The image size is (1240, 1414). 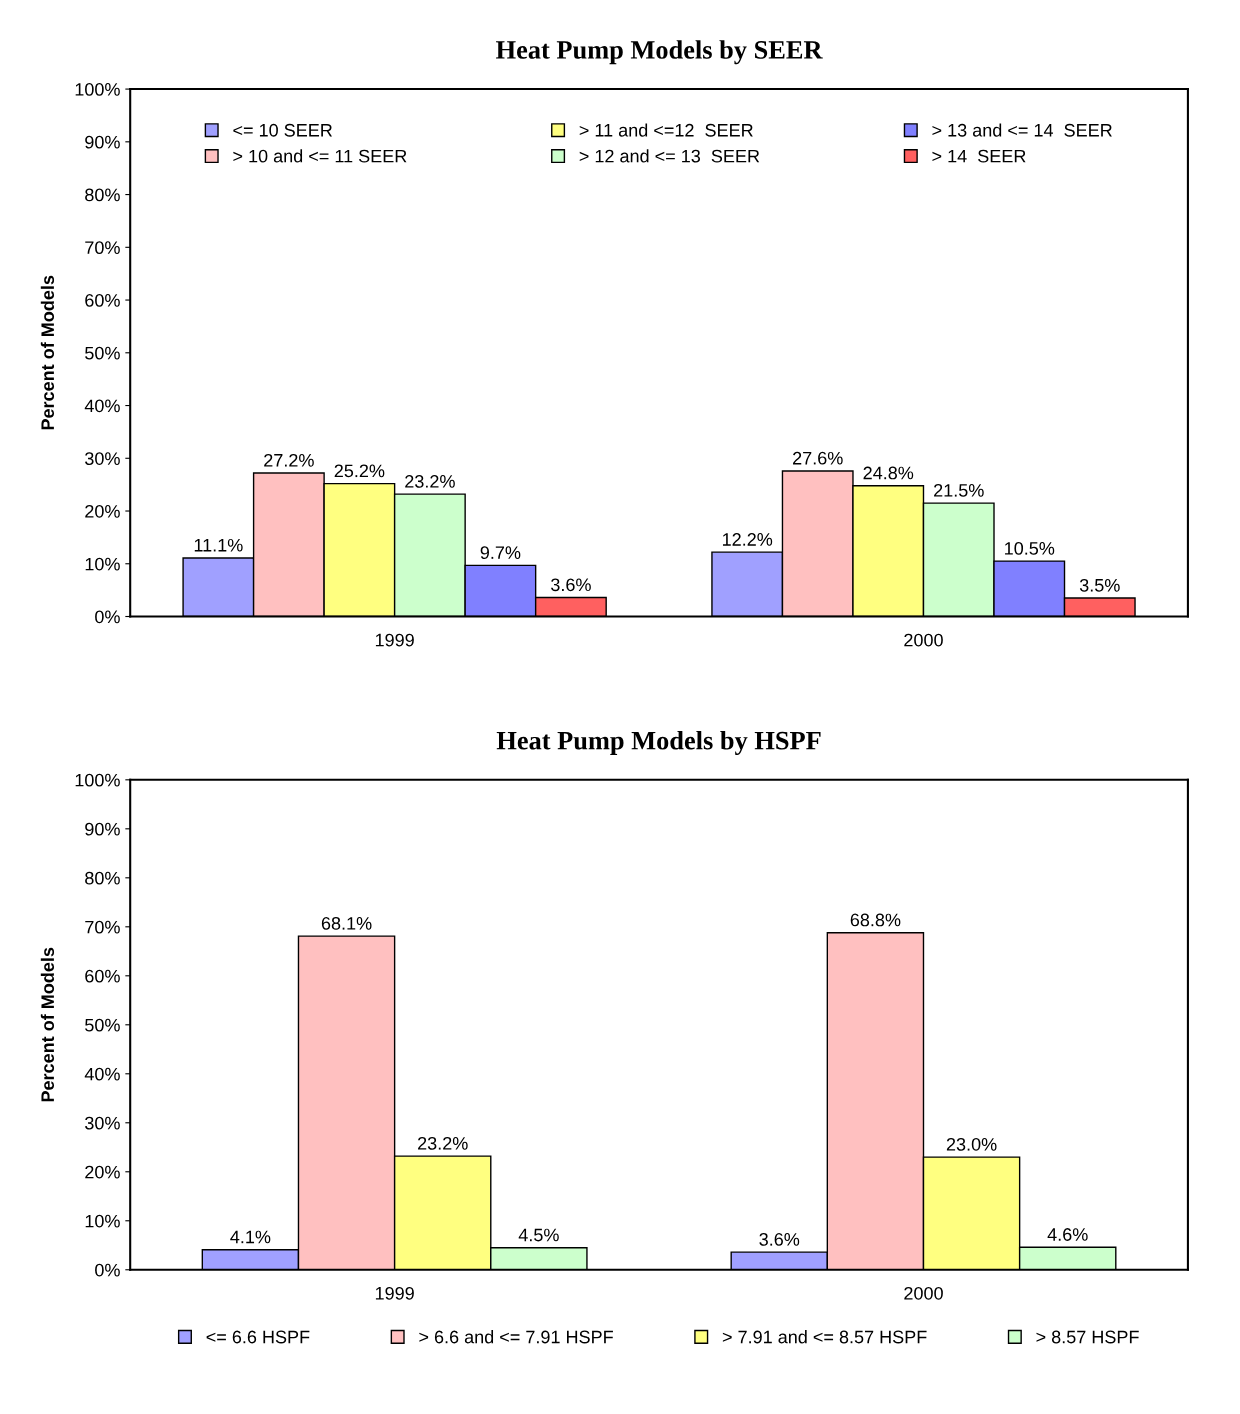 What do you see at coordinates (979, 156) in the screenshot?
I see `legend-label: > 14 SEER` at bounding box center [979, 156].